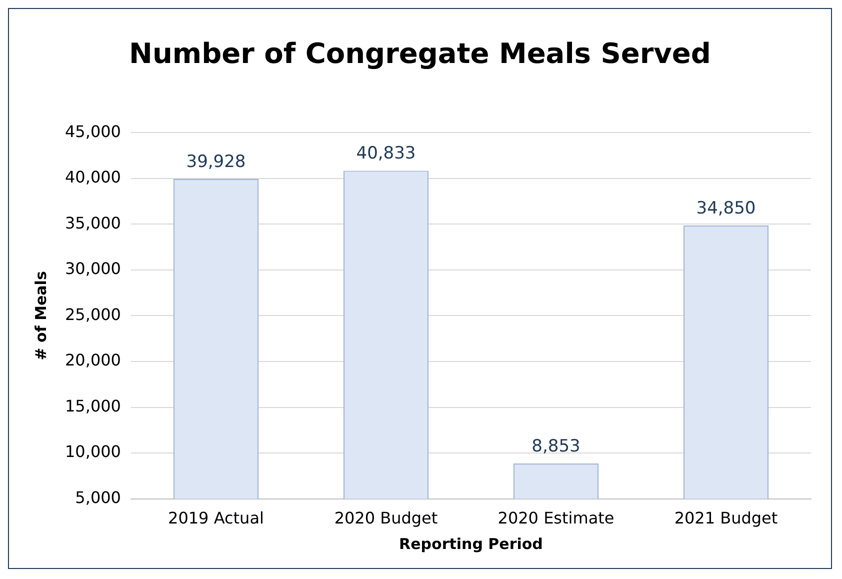 This screenshot has height=579, width=842. I want to click on x-tick-label: 2020 Estimate, so click(556, 518).